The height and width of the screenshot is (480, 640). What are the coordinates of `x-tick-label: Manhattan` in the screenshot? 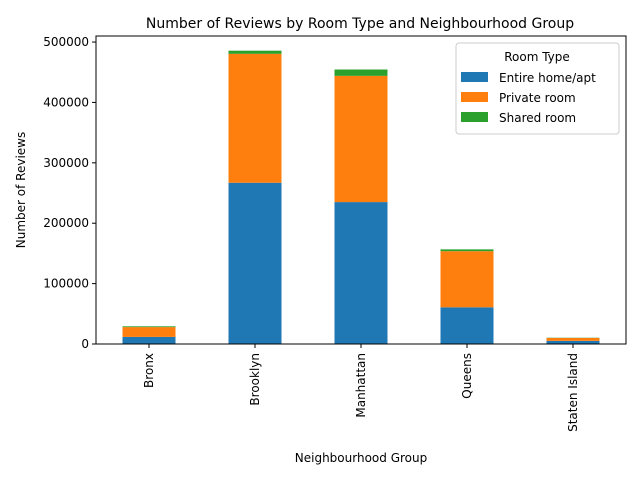 It's located at (361, 385).